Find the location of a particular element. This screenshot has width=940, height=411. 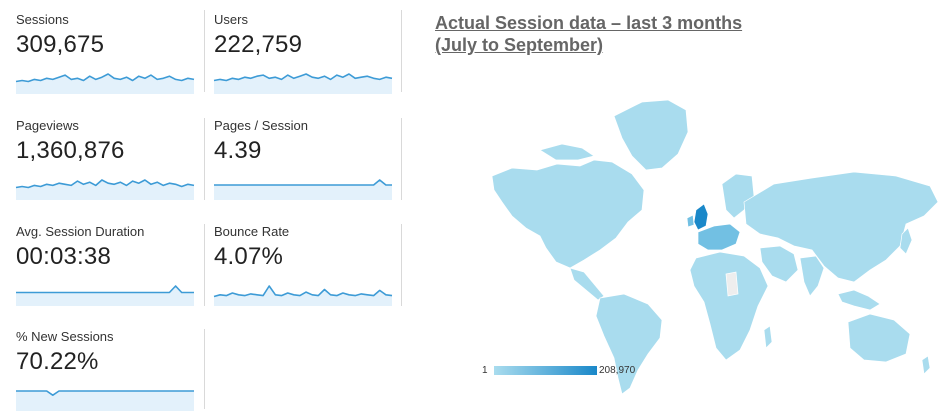

region-middle-east is located at coordinates (779, 264).